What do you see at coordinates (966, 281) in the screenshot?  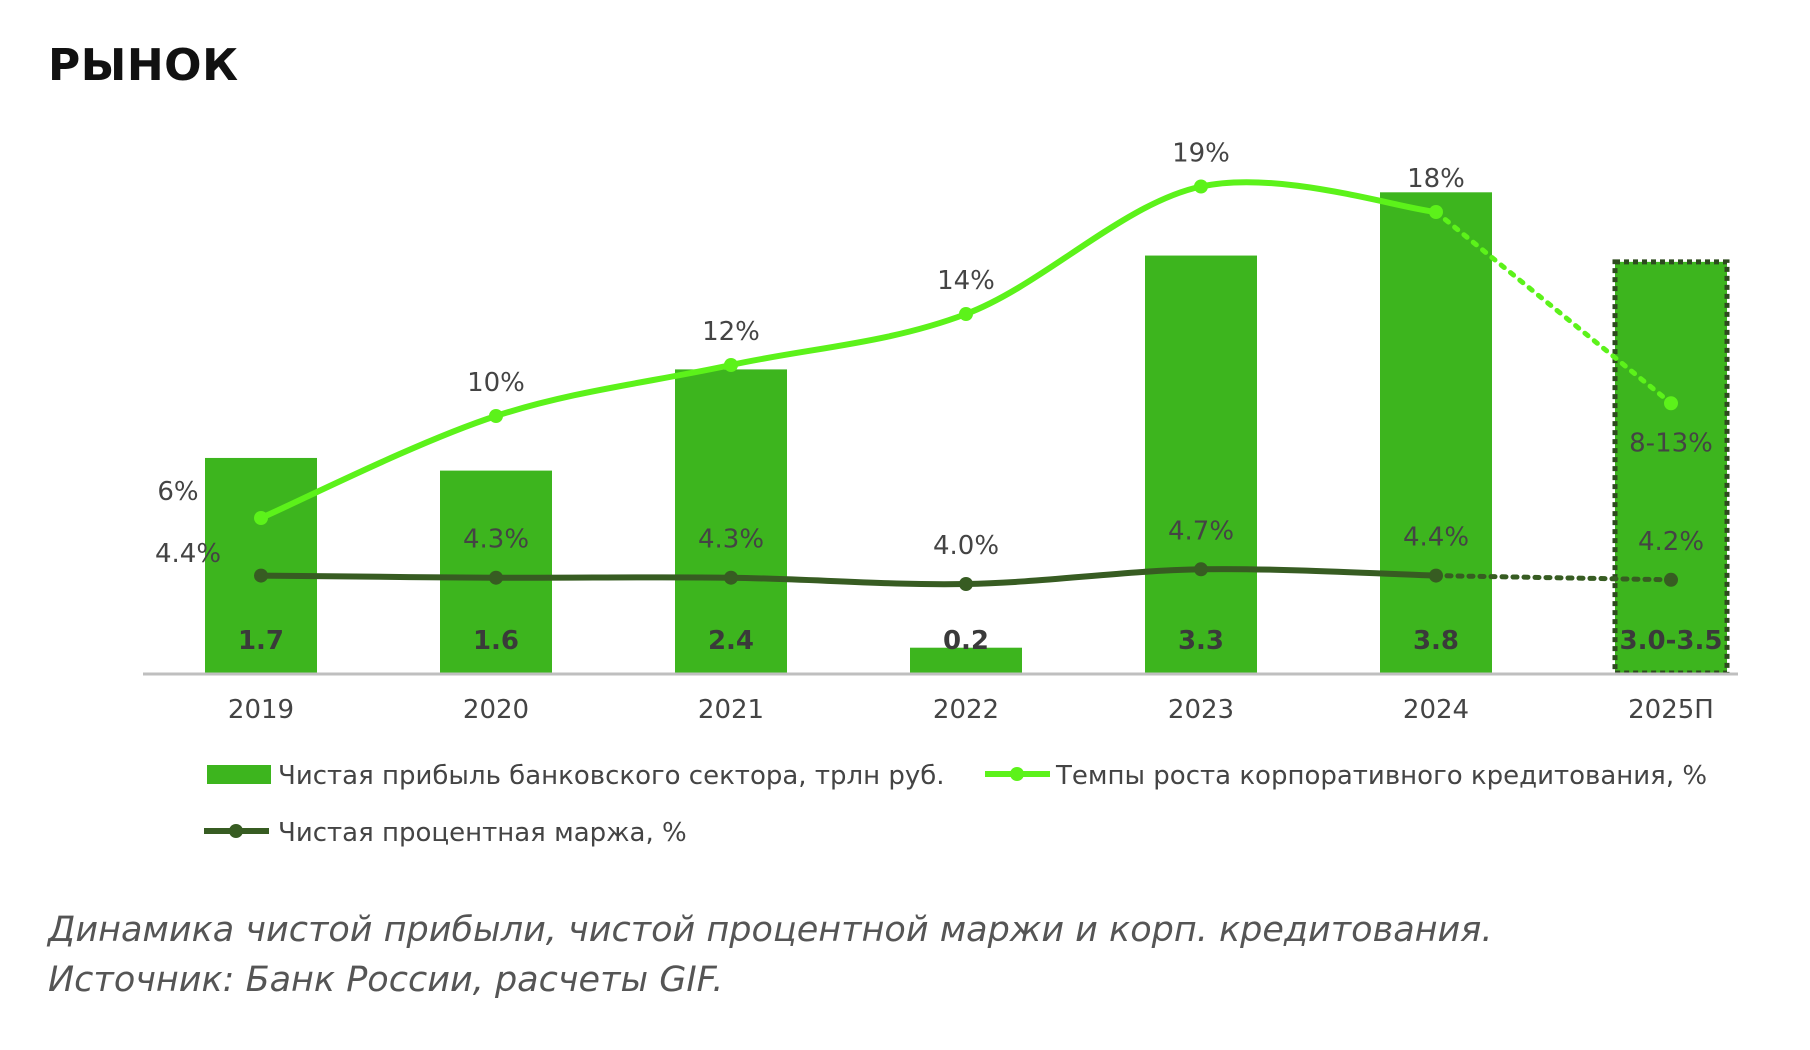 I see `growth-label-2022: 14%` at bounding box center [966, 281].